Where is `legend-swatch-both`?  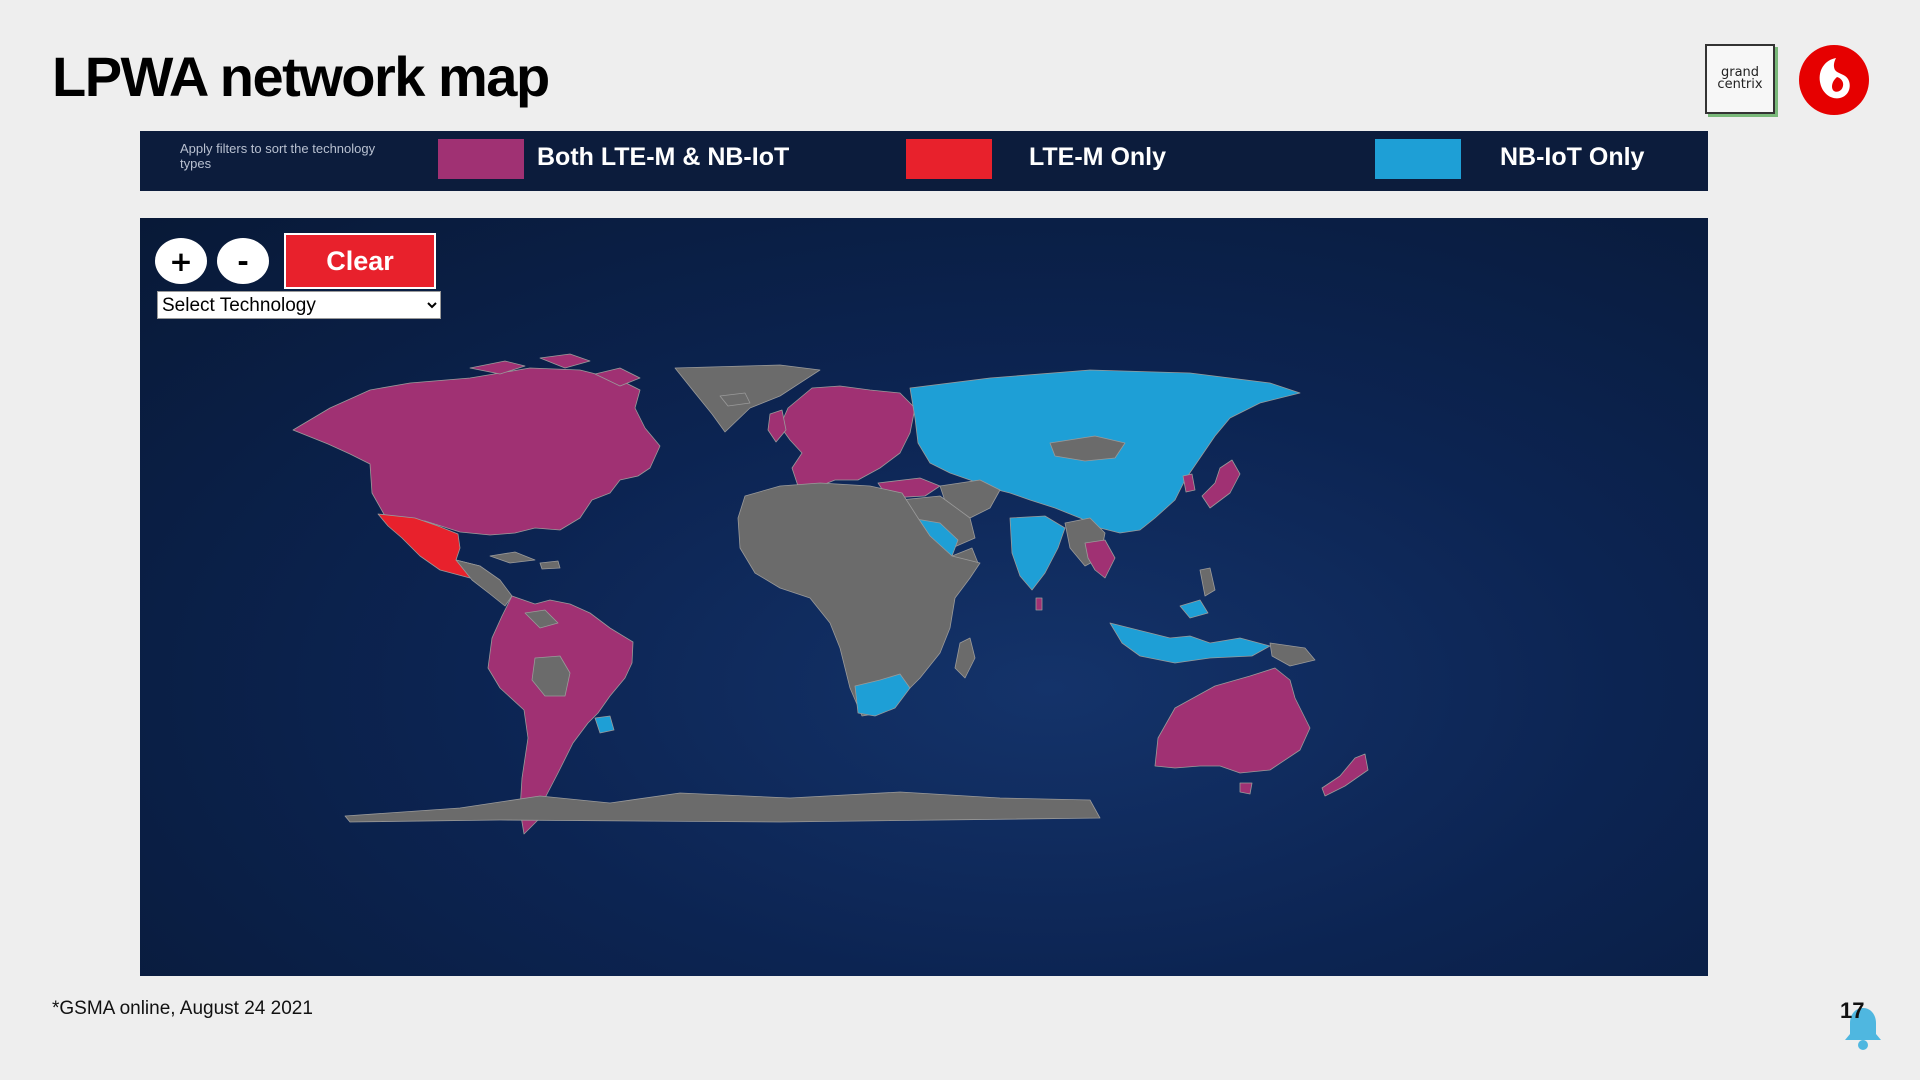 legend-swatch-both is located at coordinates (481, 159).